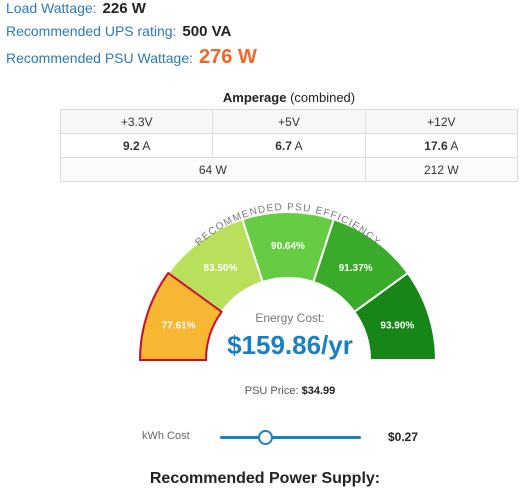 The height and width of the screenshot is (488, 530). Describe the element at coordinates (136, 121) in the screenshot. I see `rail-3v3: +3.3V` at that location.